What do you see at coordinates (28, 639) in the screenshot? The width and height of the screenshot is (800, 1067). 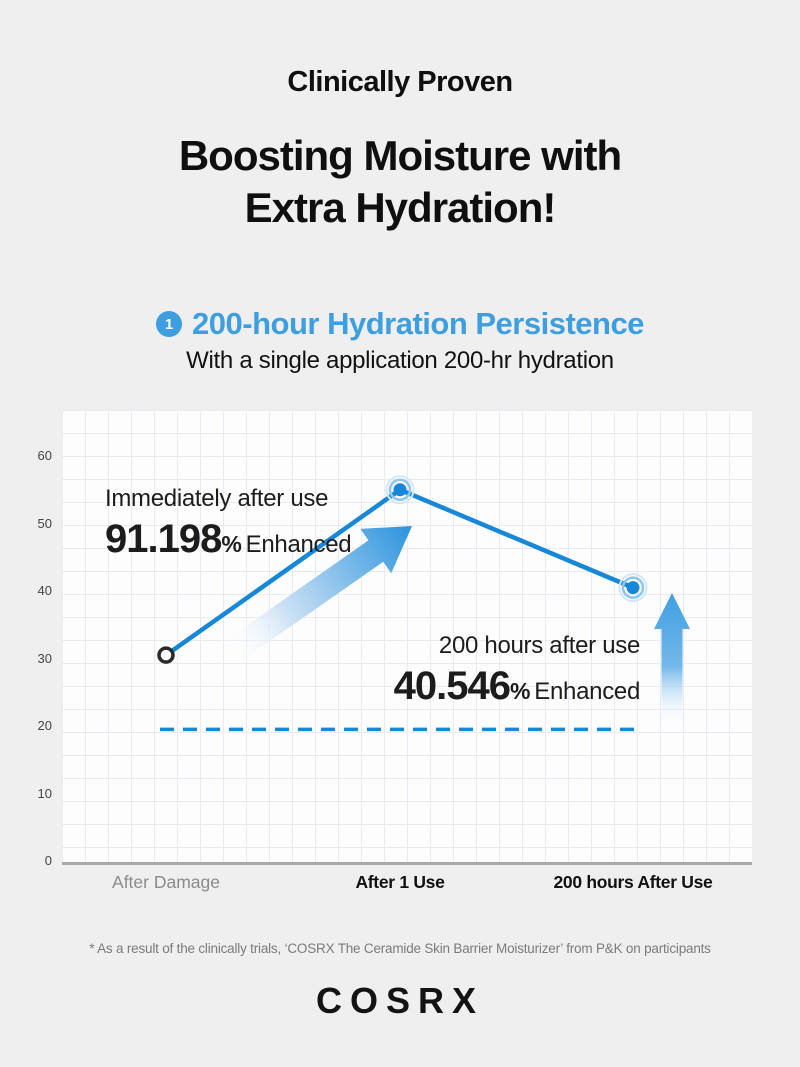 I see `y-axis: 60 50 40 30 20 10 0` at bounding box center [28, 639].